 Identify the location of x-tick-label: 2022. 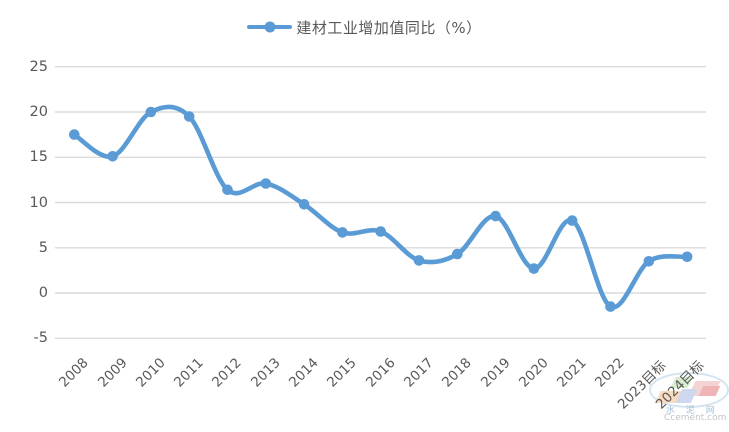
(609, 373).